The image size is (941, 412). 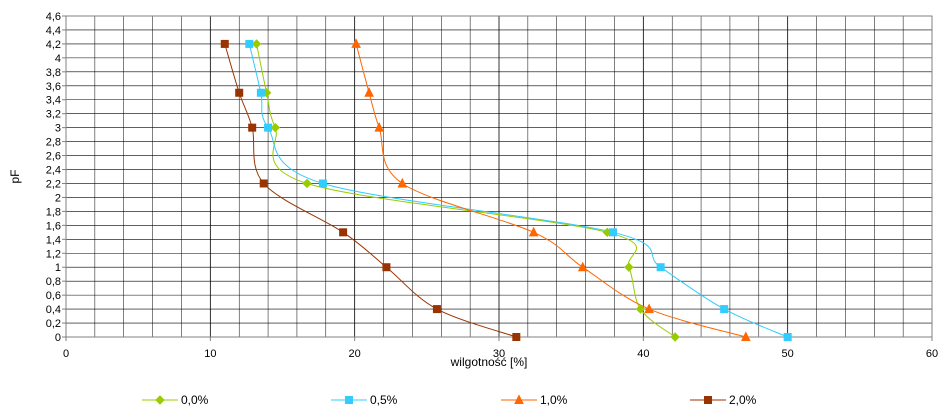 I want to click on y-tick-label: 3,2, so click(x=53, y=115).